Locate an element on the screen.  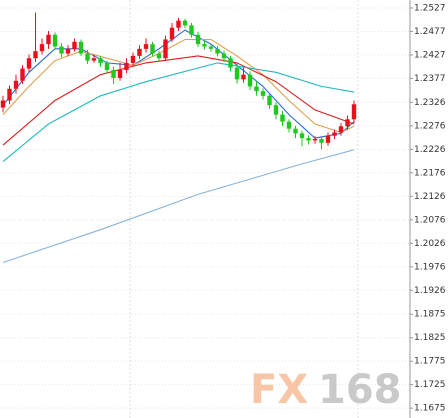
watermark-168: 168 is located at coordinates (360, 390).